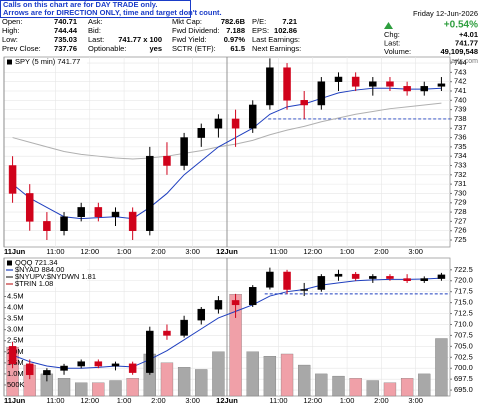 The image size is (480, 406). Describe the element at coordinates (140, 39) in the screenshot. I see `quote-value: 741.77 x 100` at that location.